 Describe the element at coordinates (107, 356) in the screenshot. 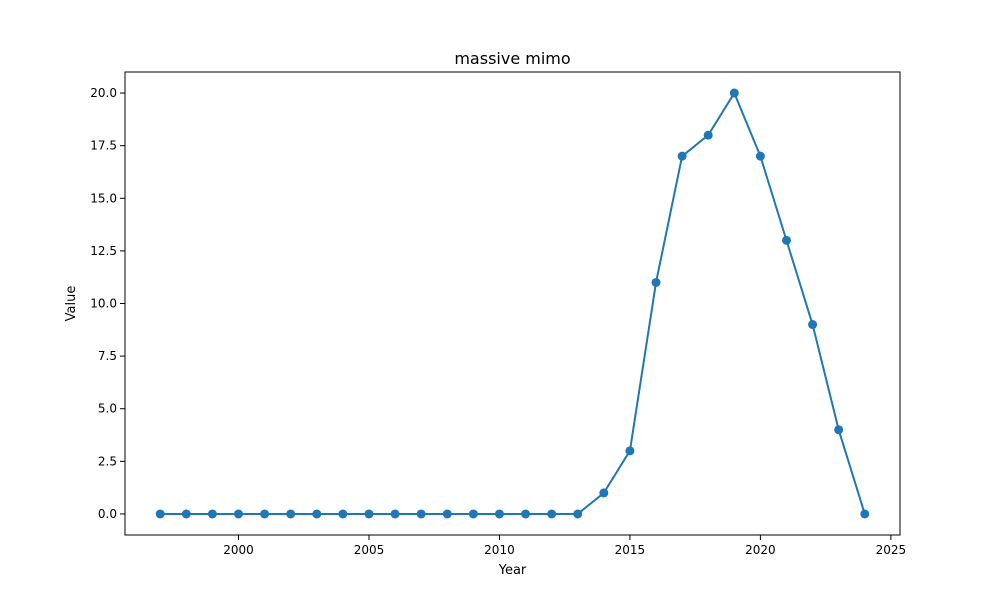

I see `y-tick-label: 7.5` at that location.